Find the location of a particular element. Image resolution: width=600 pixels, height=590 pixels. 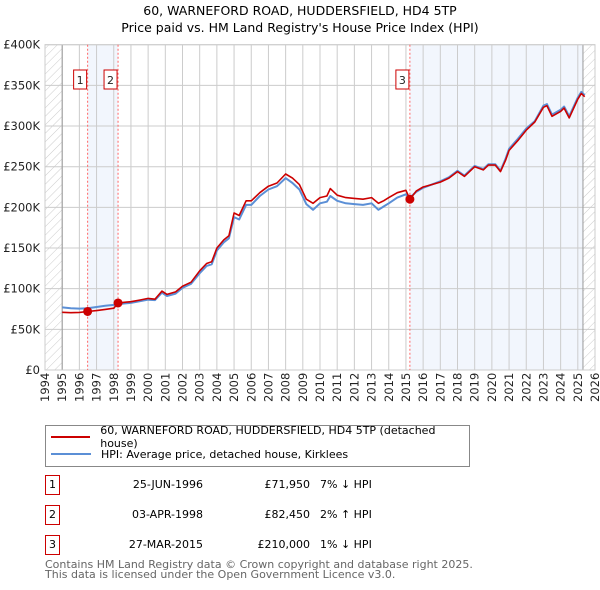

x-tick-label: 2019 is located at coordinates (475, 387).